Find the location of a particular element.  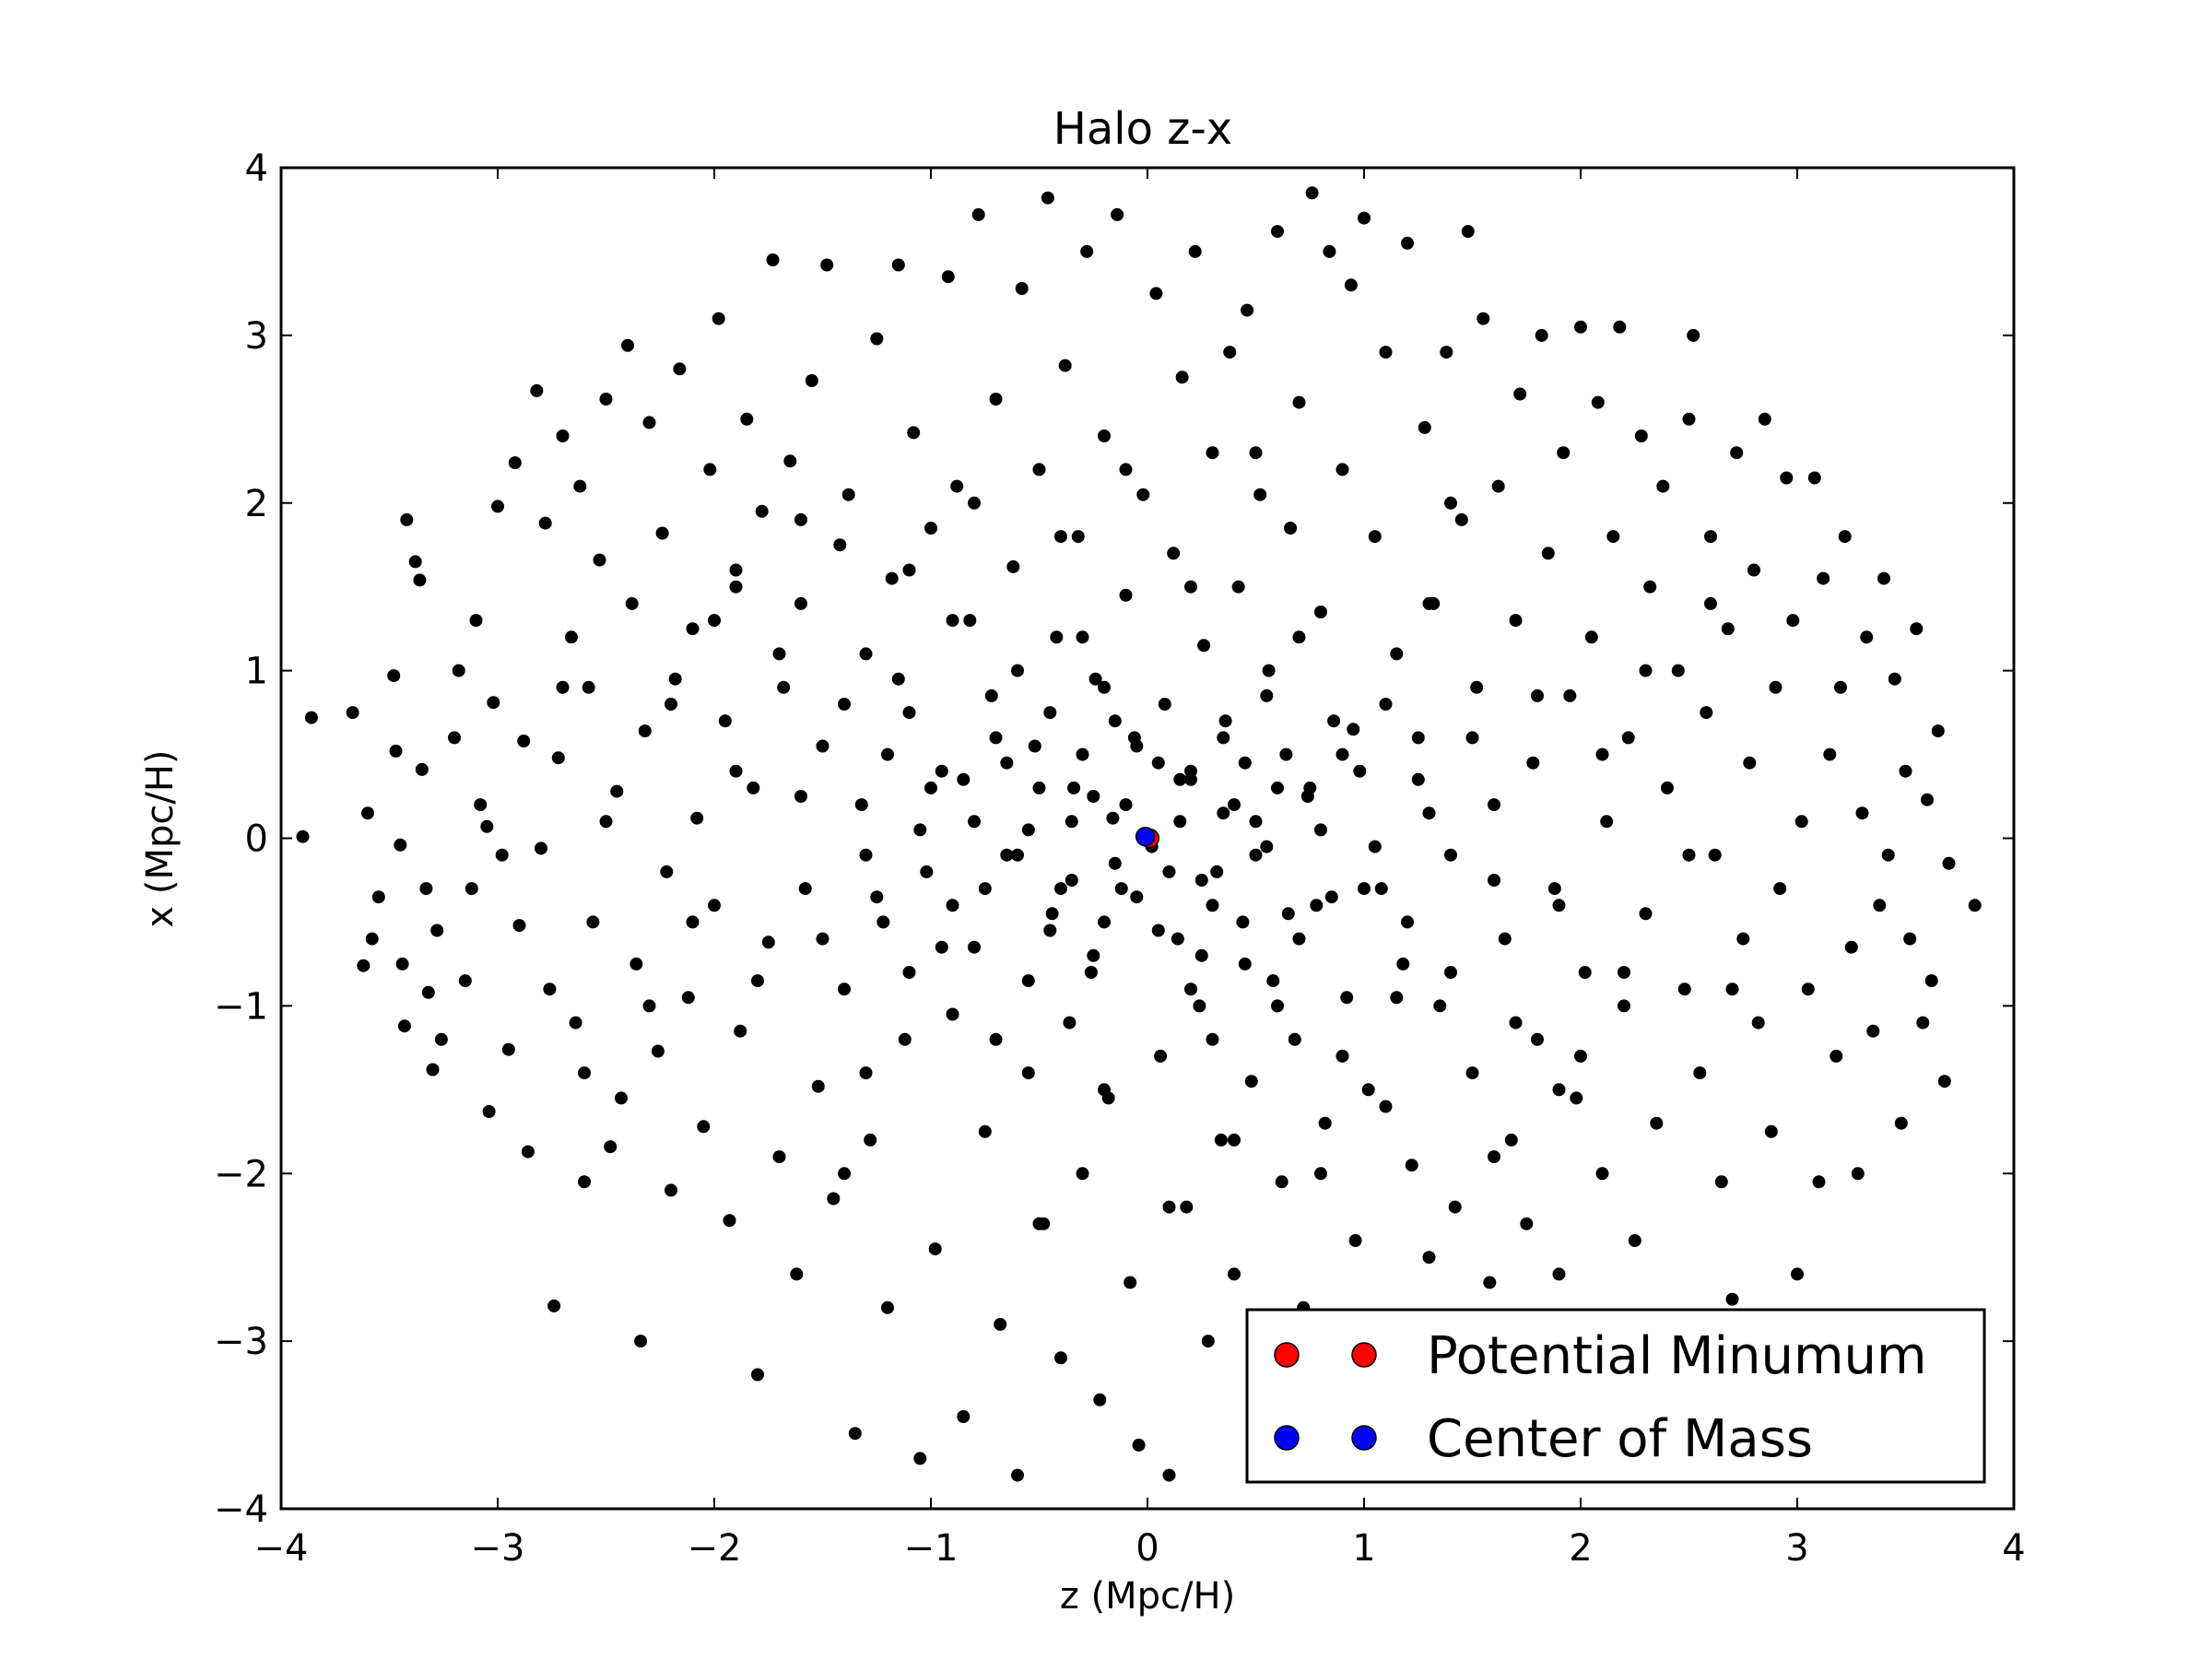

y-axis-title: x (Mpc/H) is located at coordinates (160, 838).